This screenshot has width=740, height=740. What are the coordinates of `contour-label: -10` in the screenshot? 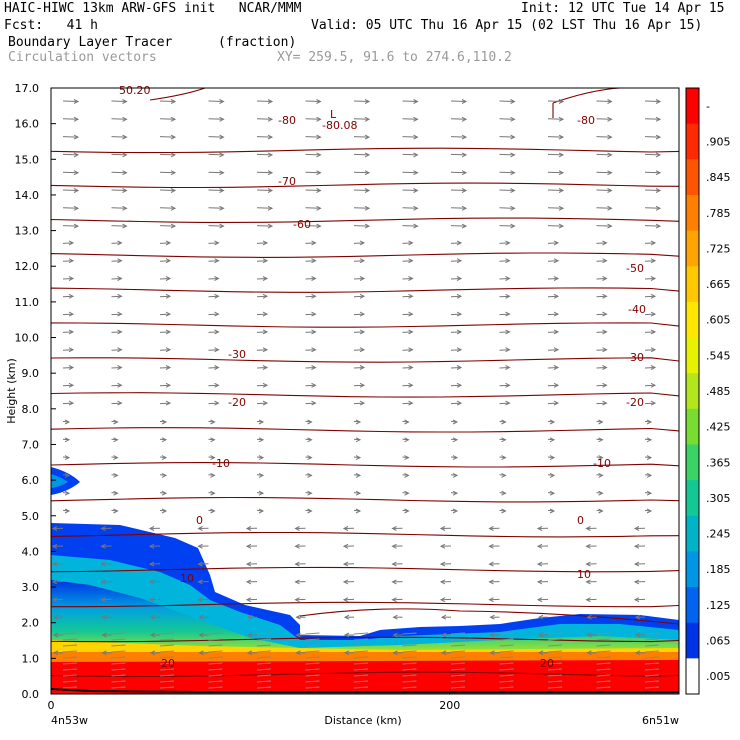 It's located at (221, 463).